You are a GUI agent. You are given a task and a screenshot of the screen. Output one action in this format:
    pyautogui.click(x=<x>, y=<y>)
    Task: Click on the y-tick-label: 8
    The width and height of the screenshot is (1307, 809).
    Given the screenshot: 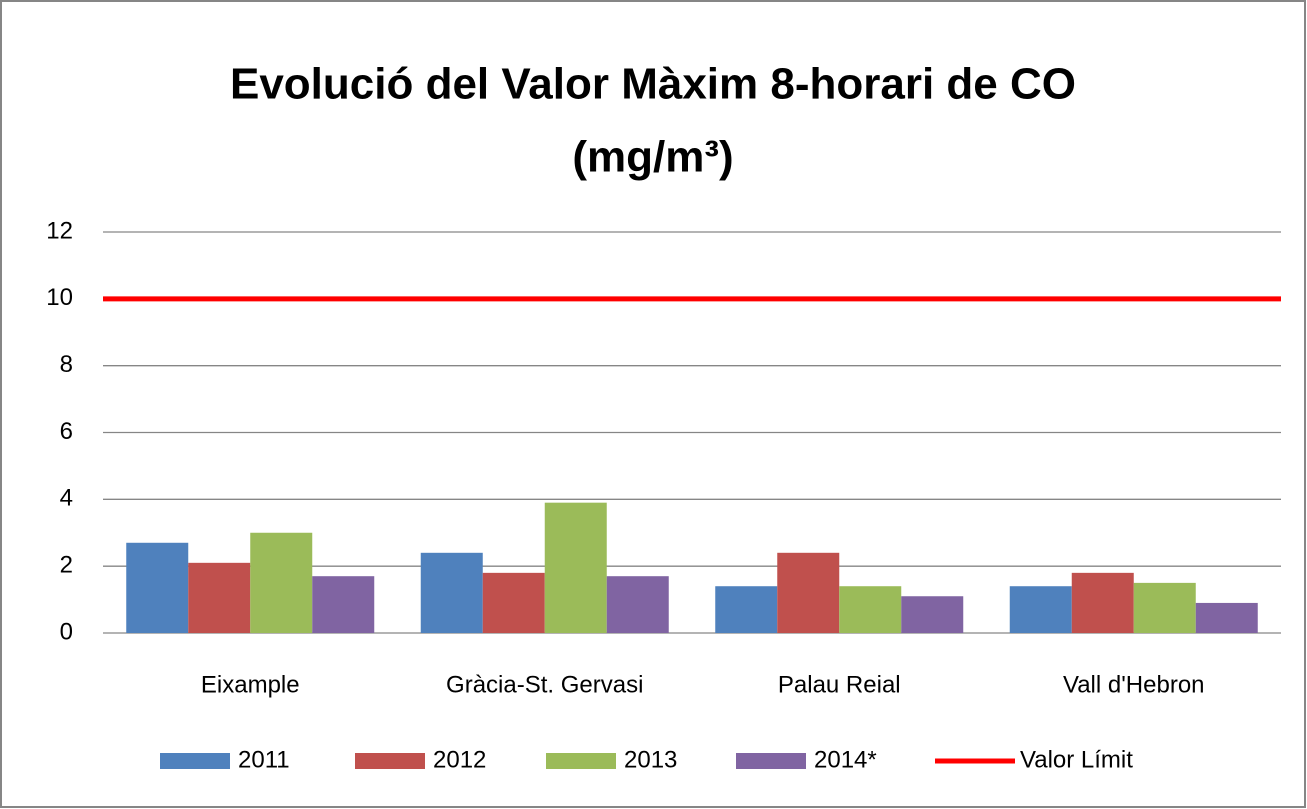 What is the action you would take?
    pyautogui.click(x=66, y=364)
    